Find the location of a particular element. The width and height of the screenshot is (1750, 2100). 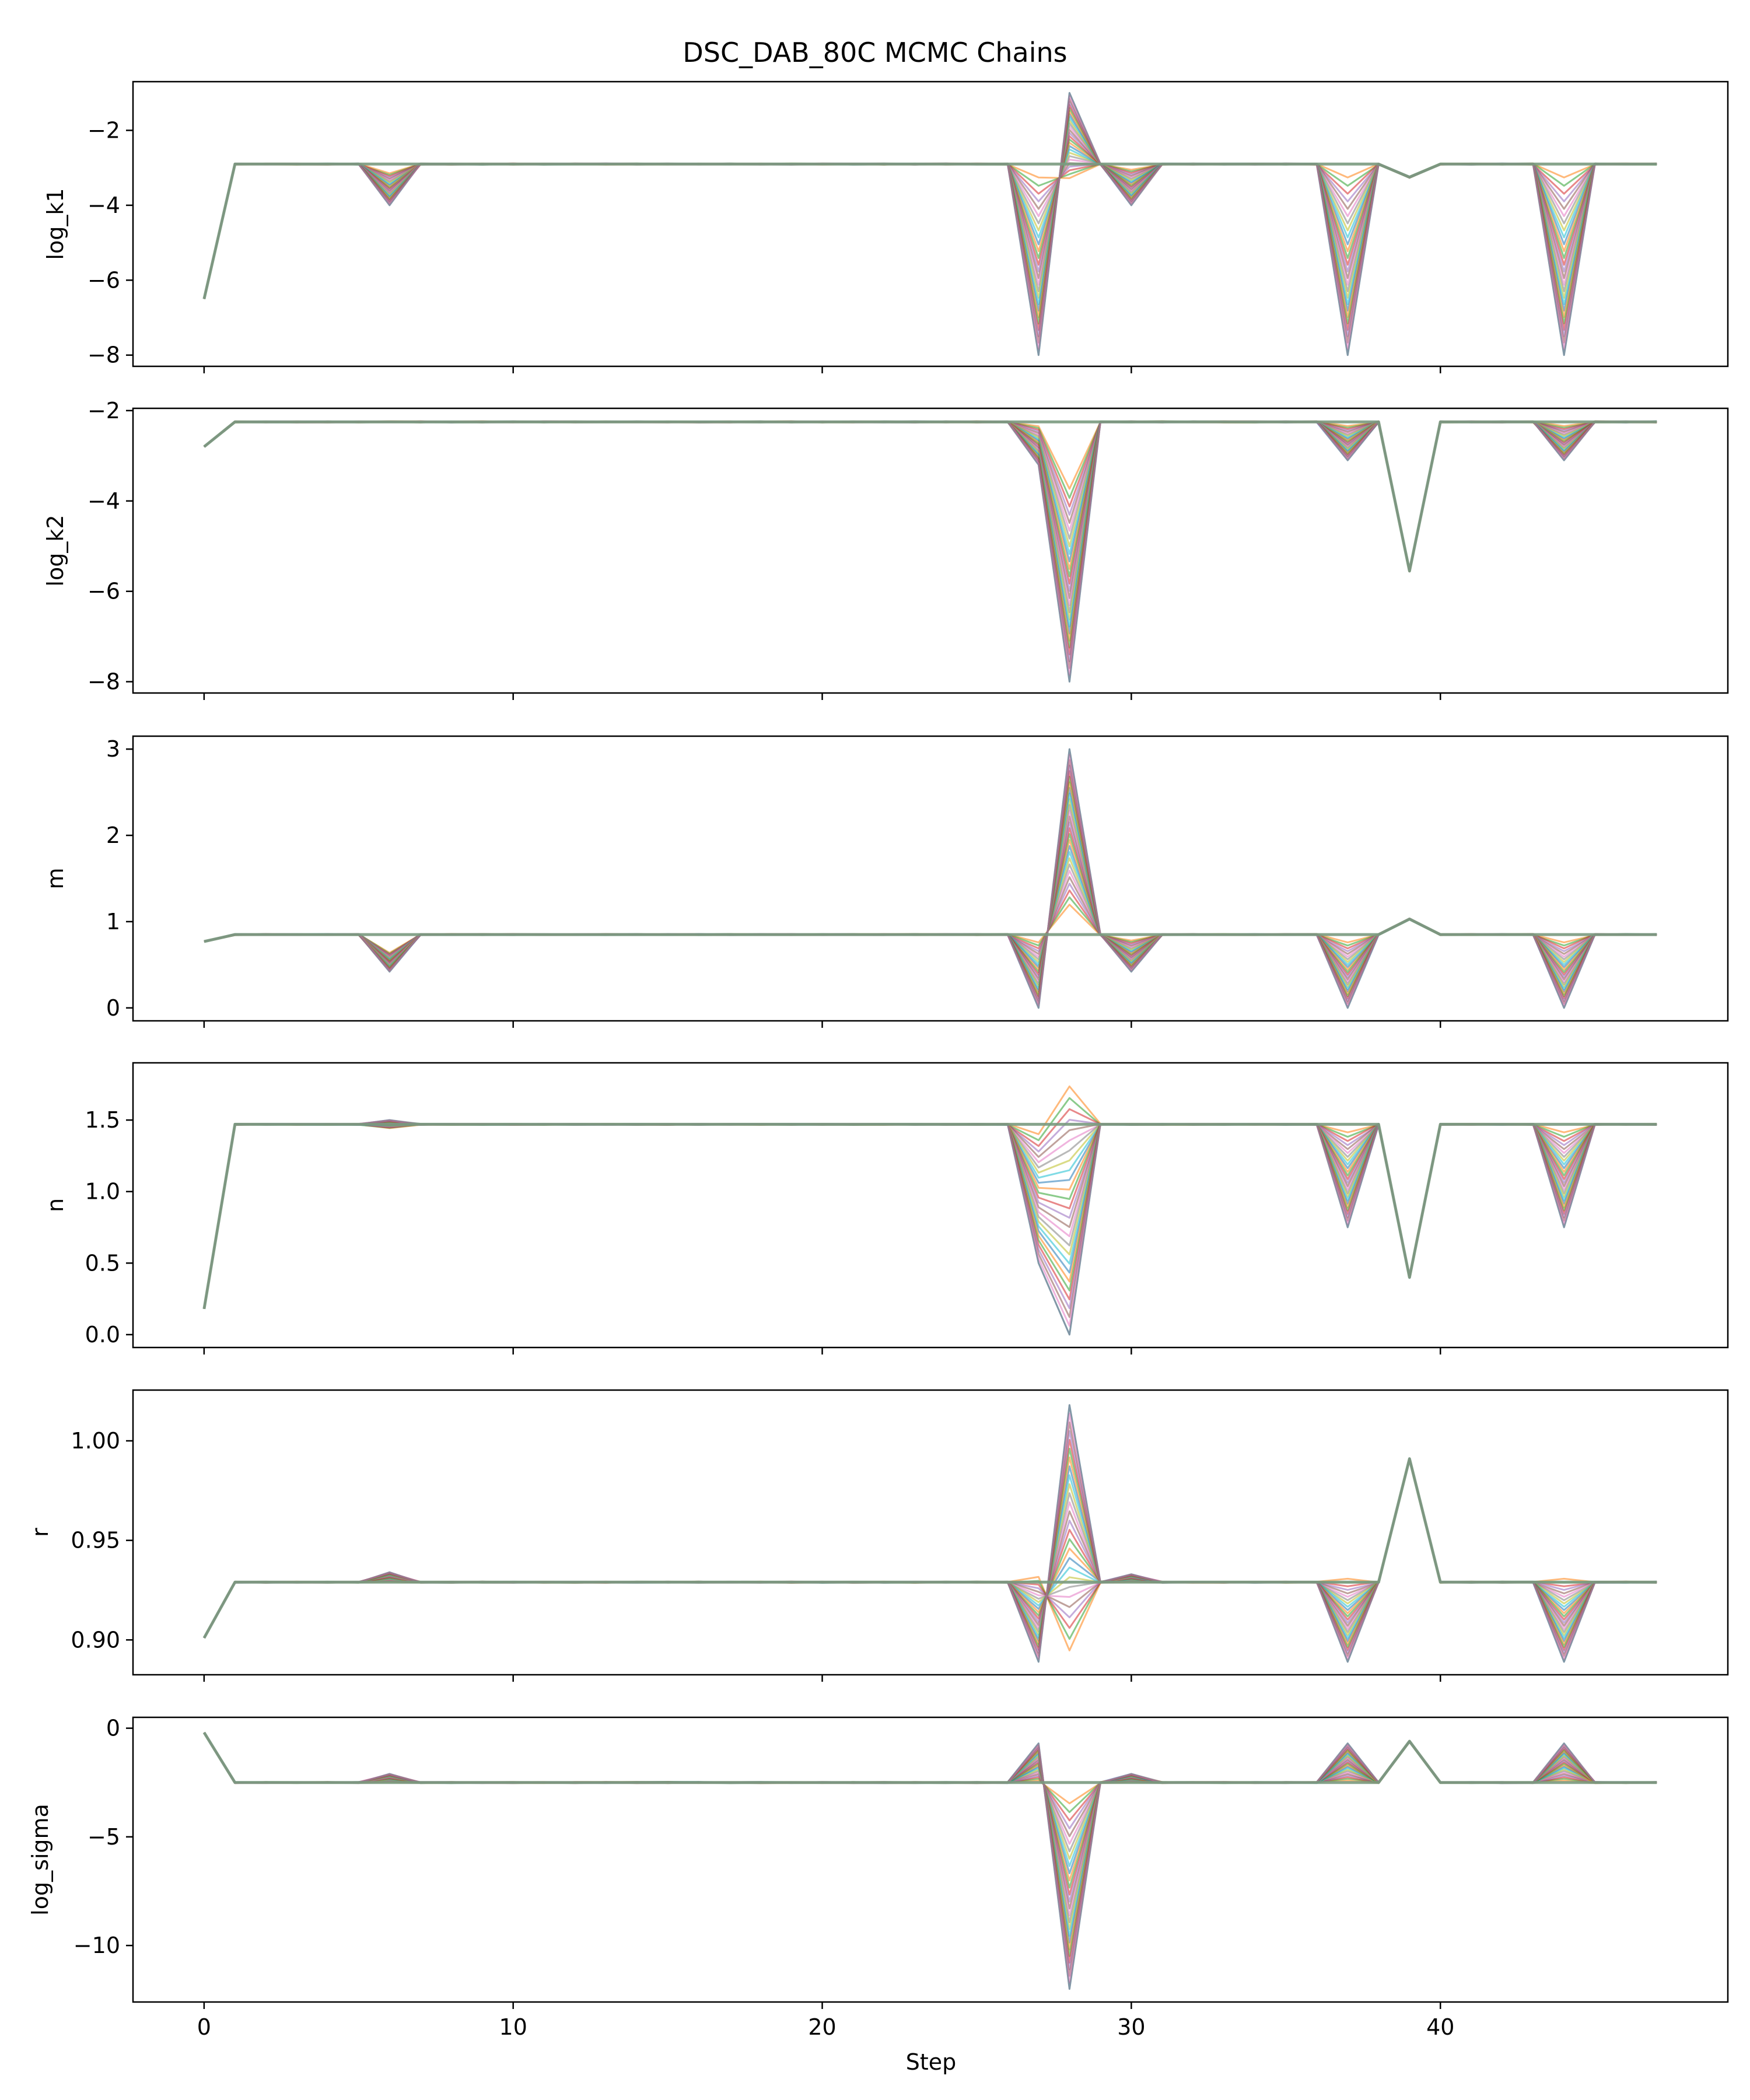

y-tick-label: 3 is located at coordinates (113, 749).